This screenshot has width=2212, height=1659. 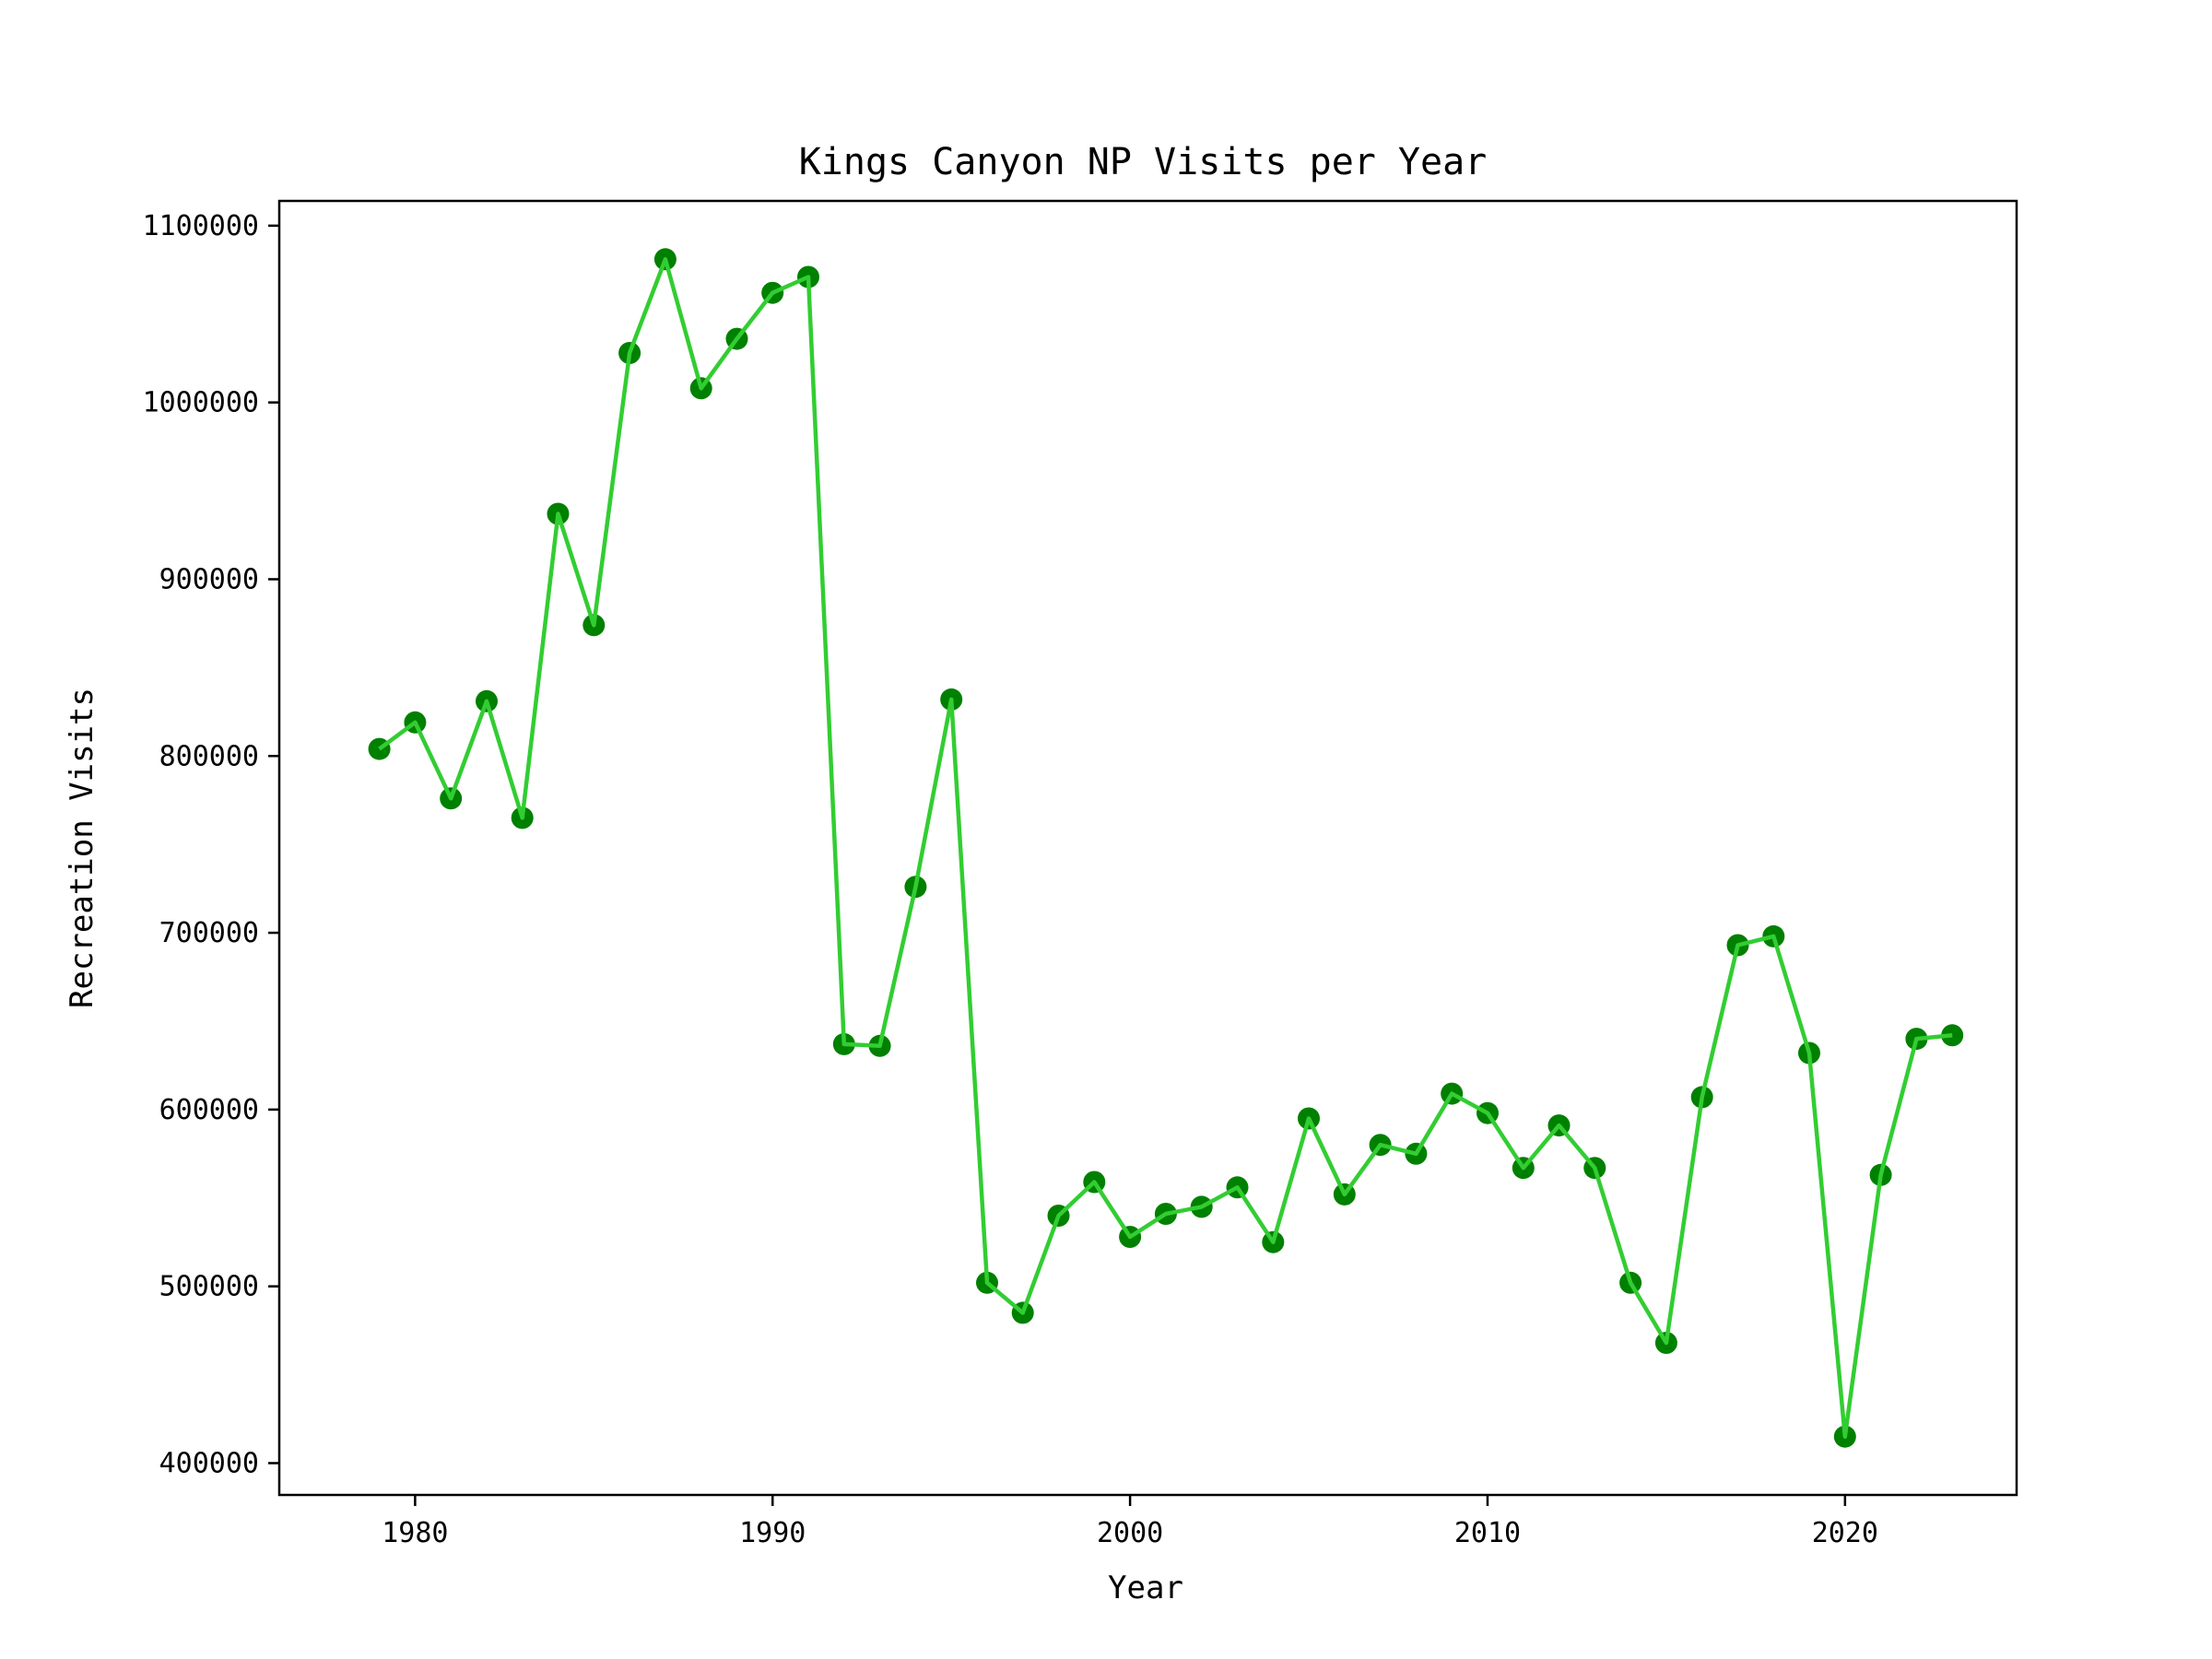 I want to click on y-tick-label: 1100000, so click(x=201, y=226).